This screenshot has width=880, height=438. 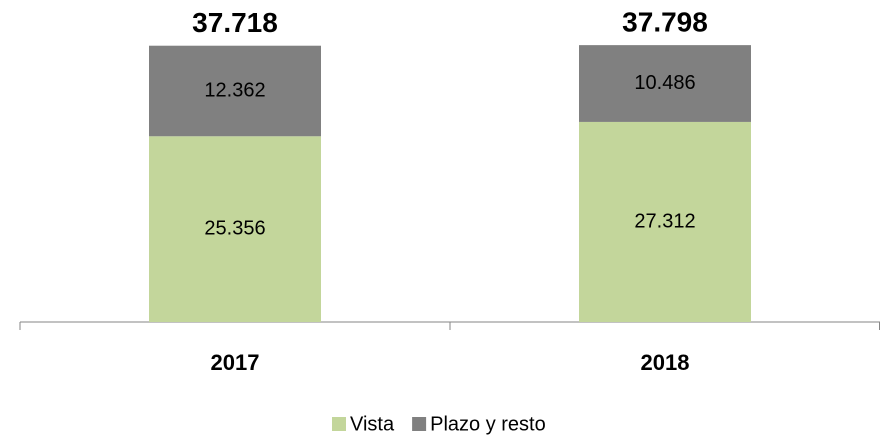 What do you see at coordinates (235, 362) in the screenshot?
I see `x-tick-label: 2017` at bounding box center [235, 362].